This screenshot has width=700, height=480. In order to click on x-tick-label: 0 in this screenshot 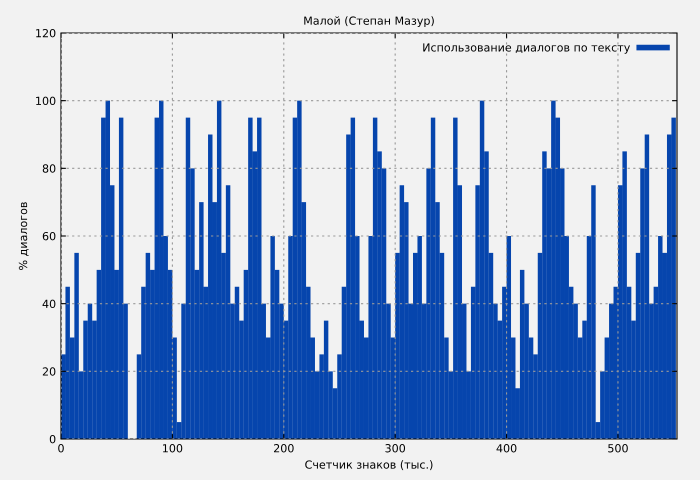, I will do `click(61, 448)`.